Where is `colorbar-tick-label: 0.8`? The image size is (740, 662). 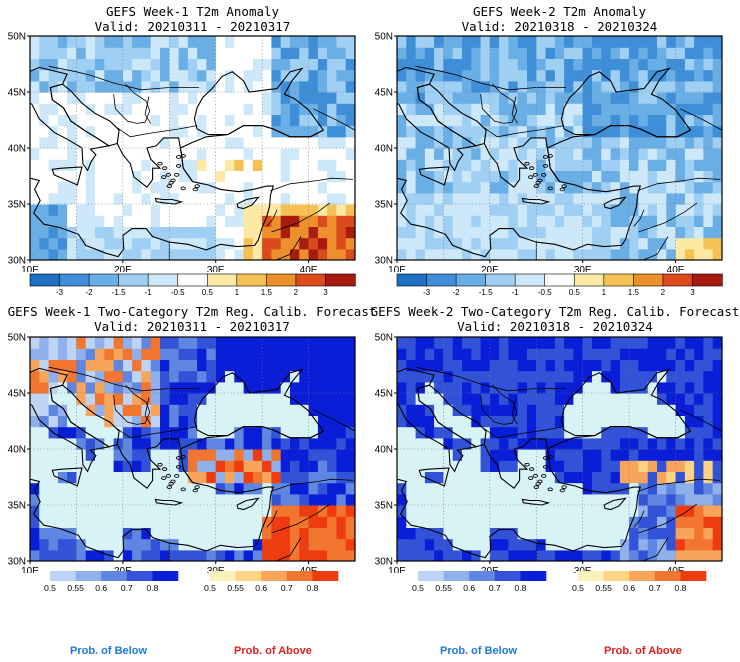 colorbar-tick-label: 0.8 is located at coordinates (520, 588).